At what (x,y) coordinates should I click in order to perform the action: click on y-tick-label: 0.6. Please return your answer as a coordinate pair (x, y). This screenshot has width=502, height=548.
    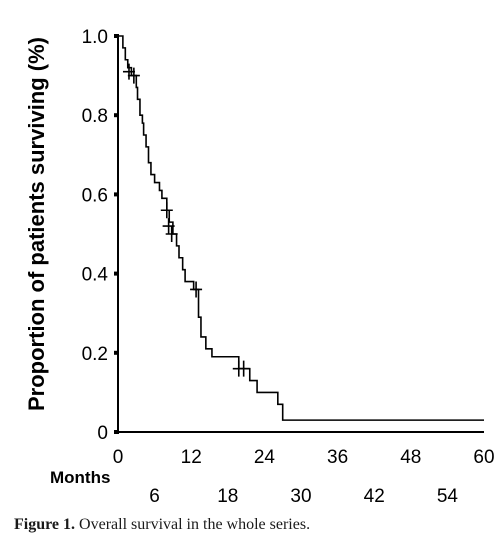
    Looking at the image, I should click on (95, 195).